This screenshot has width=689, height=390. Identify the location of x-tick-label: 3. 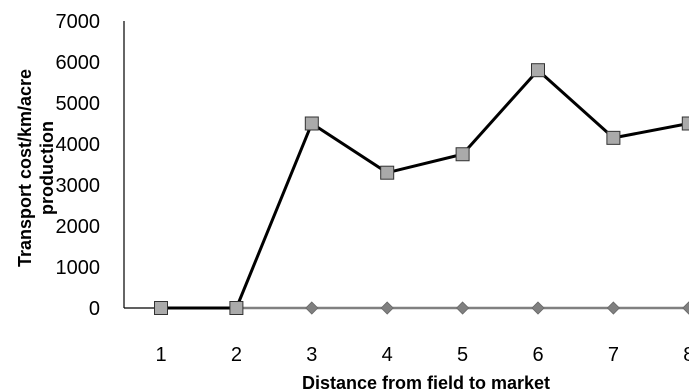
(311, 355).